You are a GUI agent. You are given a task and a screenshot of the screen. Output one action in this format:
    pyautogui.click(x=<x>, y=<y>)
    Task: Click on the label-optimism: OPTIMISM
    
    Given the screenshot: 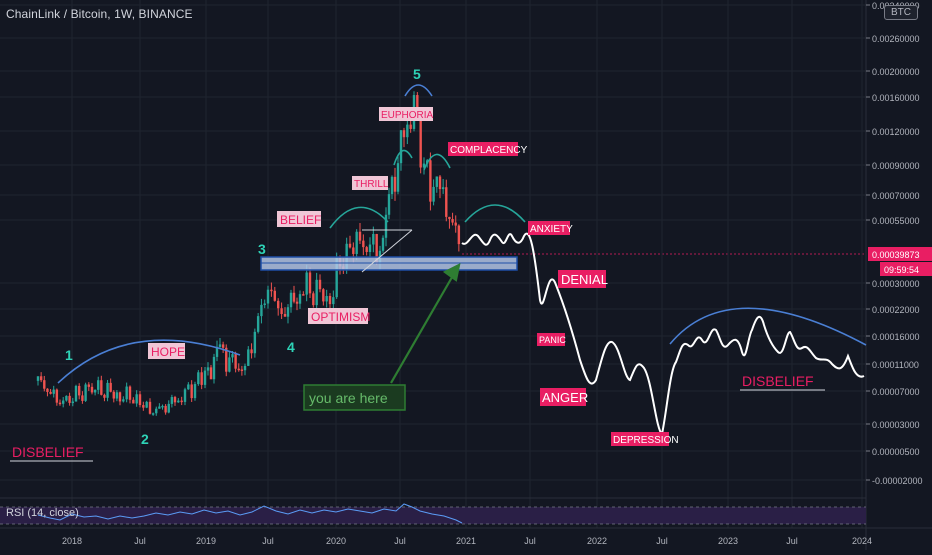 What is the action you would take?
    pyautogui.click(x=340, y=317)
    